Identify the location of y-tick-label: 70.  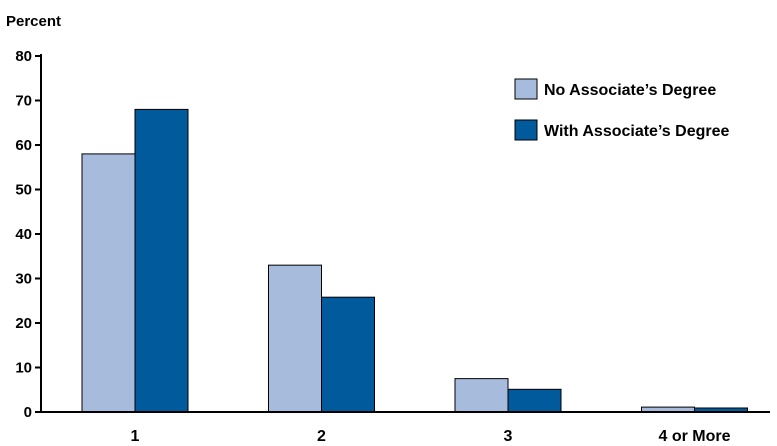
(23, 101).